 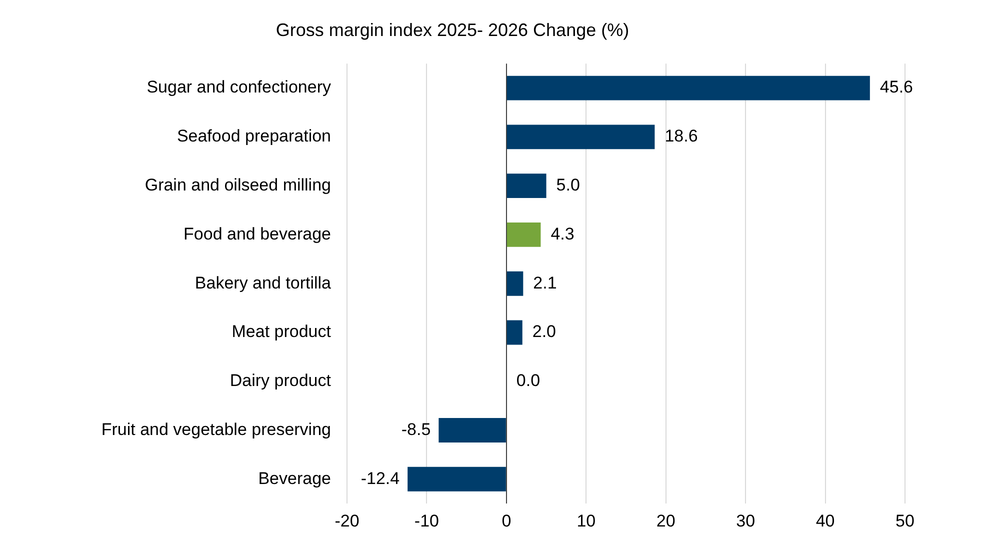 What do you see at coordinates (905, 520) in the screenshot?
I see `x-tick-label: 50` at bounding box center [905, 520].